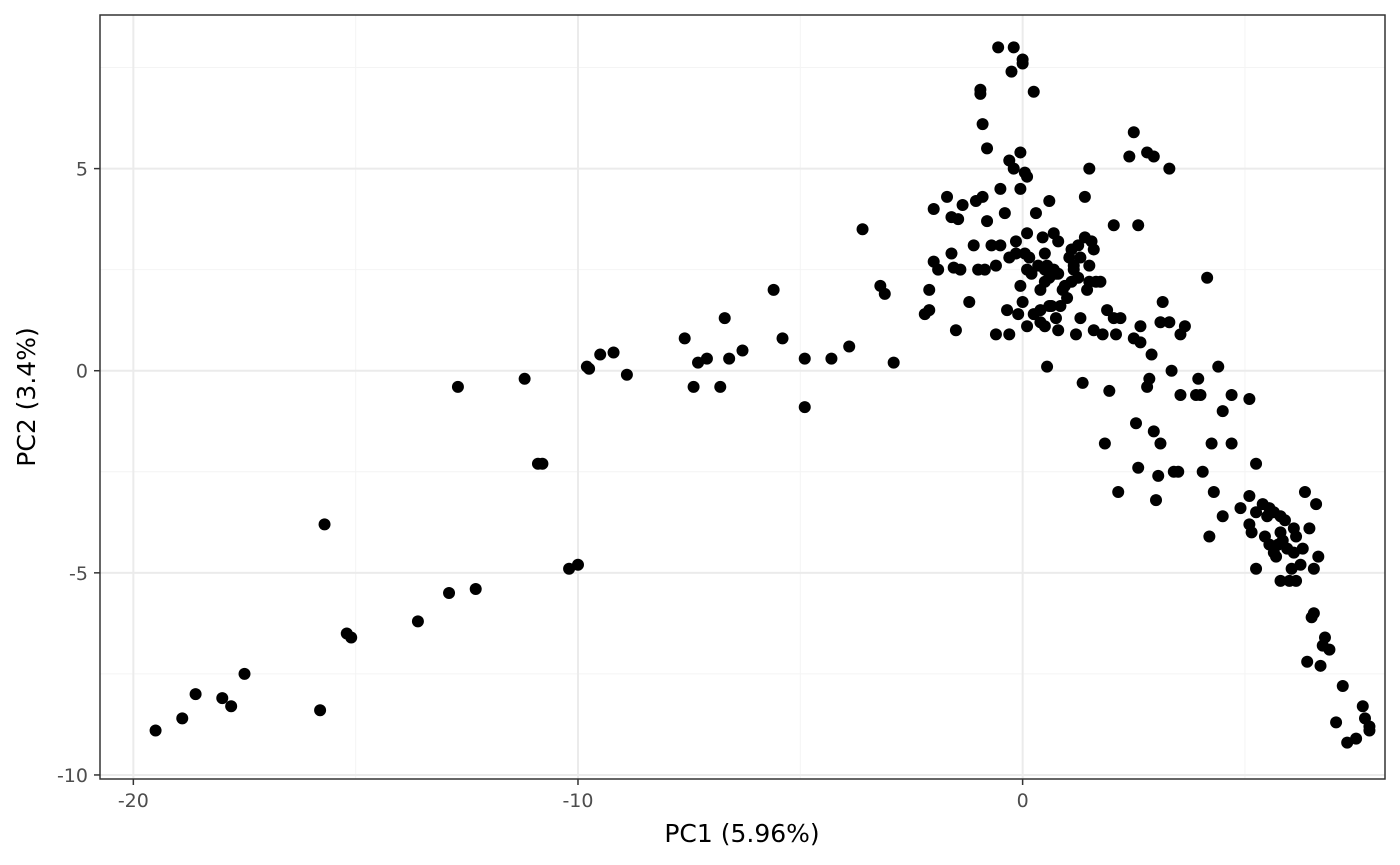  I want to click on x-tick-label: -10, so click(577, 801).